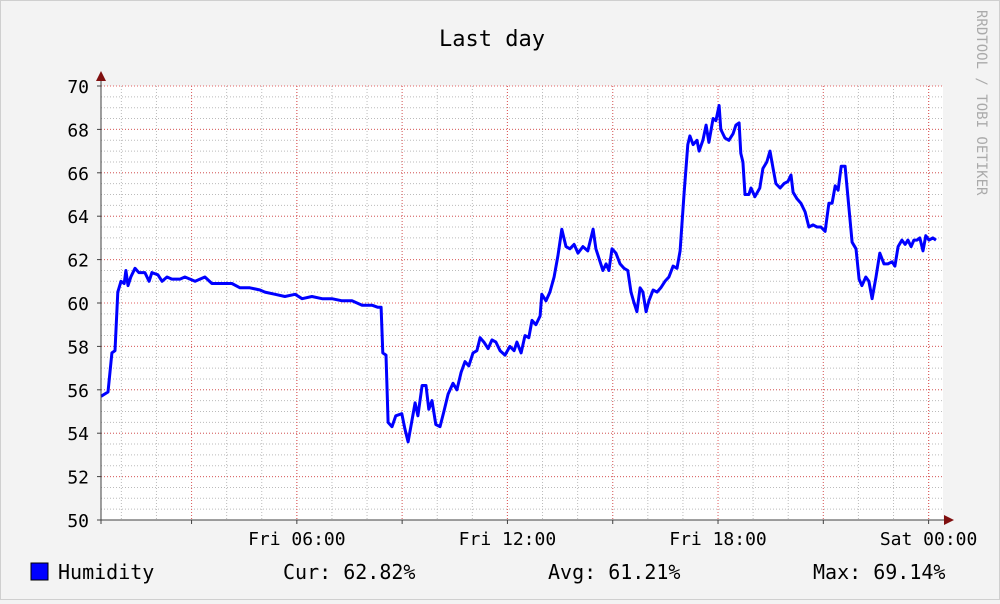  Describe the element at coordinates (614, 572) in the screenshot. I see `legend-stat: Avg: 61.21%` at that location.